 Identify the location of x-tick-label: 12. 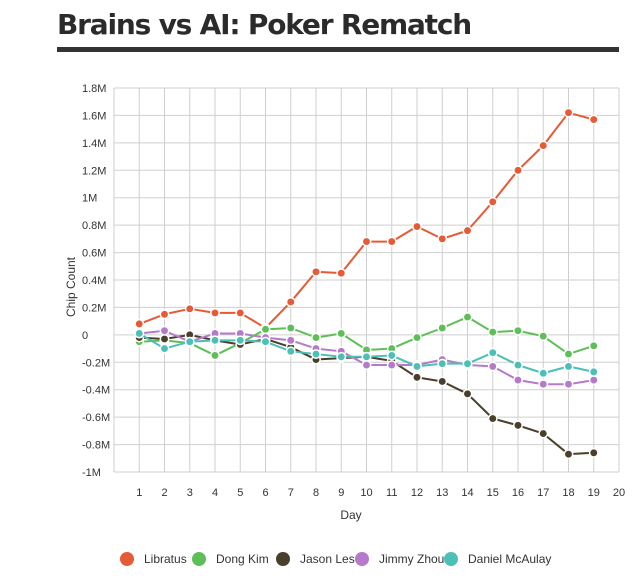
(417, 493).